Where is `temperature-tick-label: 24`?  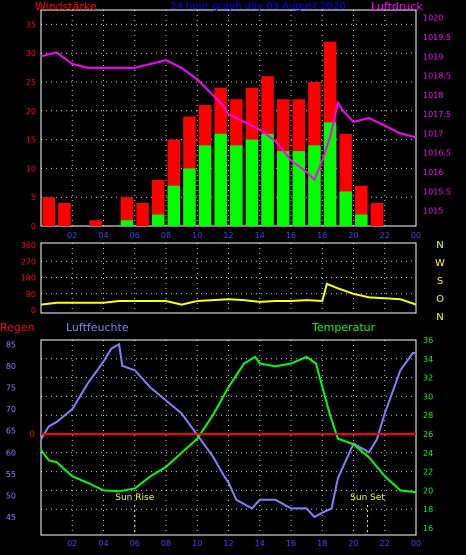 temperature-tick-label: 24 is located at coordinates (428, 453).